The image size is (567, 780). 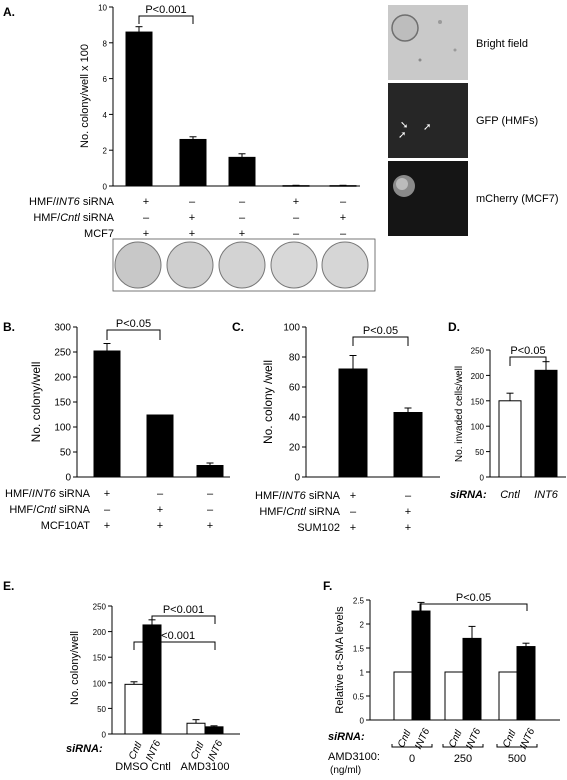 What do you see at coordinates (174, 645) in the screenshot?
I see `panel-e-significance-bracket` at bounding box center [174, 645].